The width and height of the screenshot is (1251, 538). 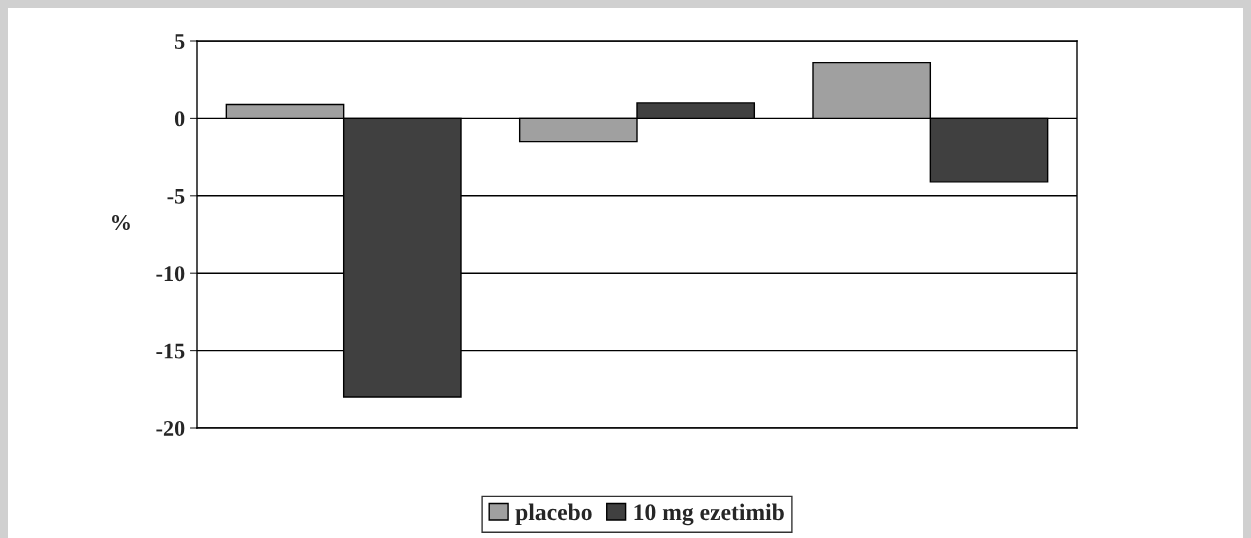 I want to click on legend-label: placebo, so click(x=553, y=514).